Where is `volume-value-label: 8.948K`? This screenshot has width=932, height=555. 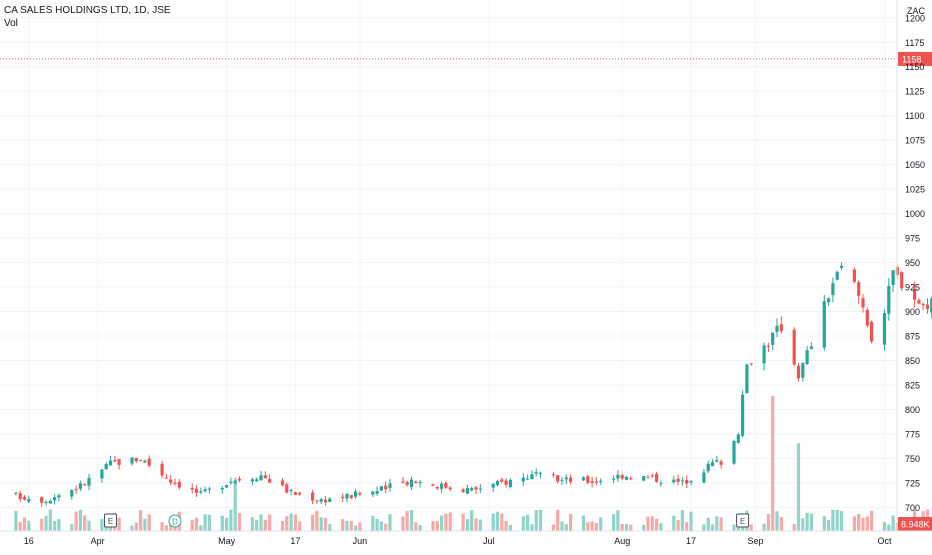 volume-value-label: 8.948K is located at coordinates (915, 525).